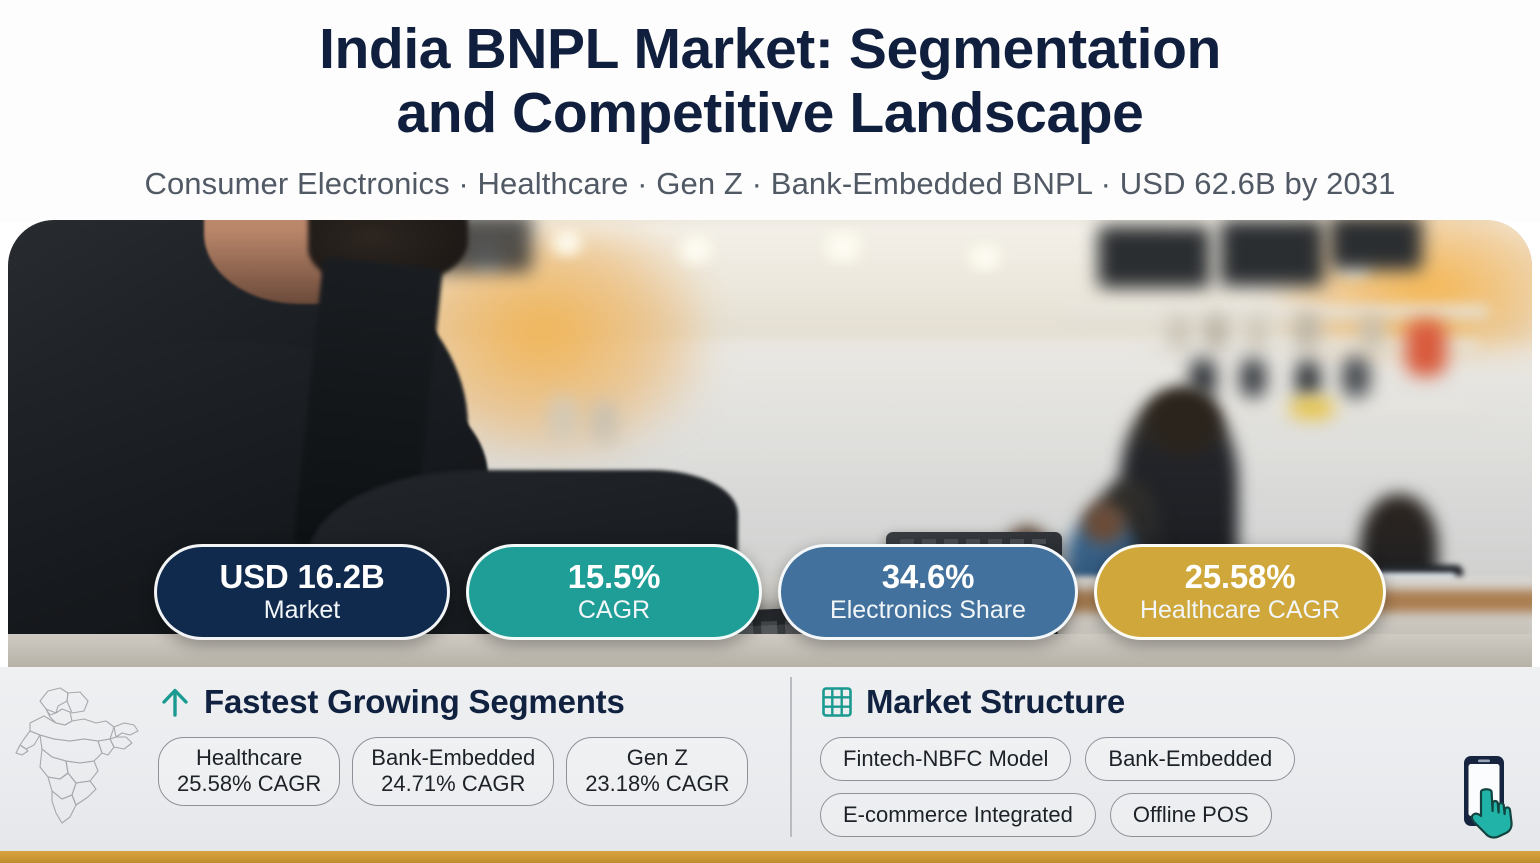 This screenshot has width=1540, height=863. I want to click on segment-chip-healthcare: Healthcare 25.58% CAGR, so click(249, 772).